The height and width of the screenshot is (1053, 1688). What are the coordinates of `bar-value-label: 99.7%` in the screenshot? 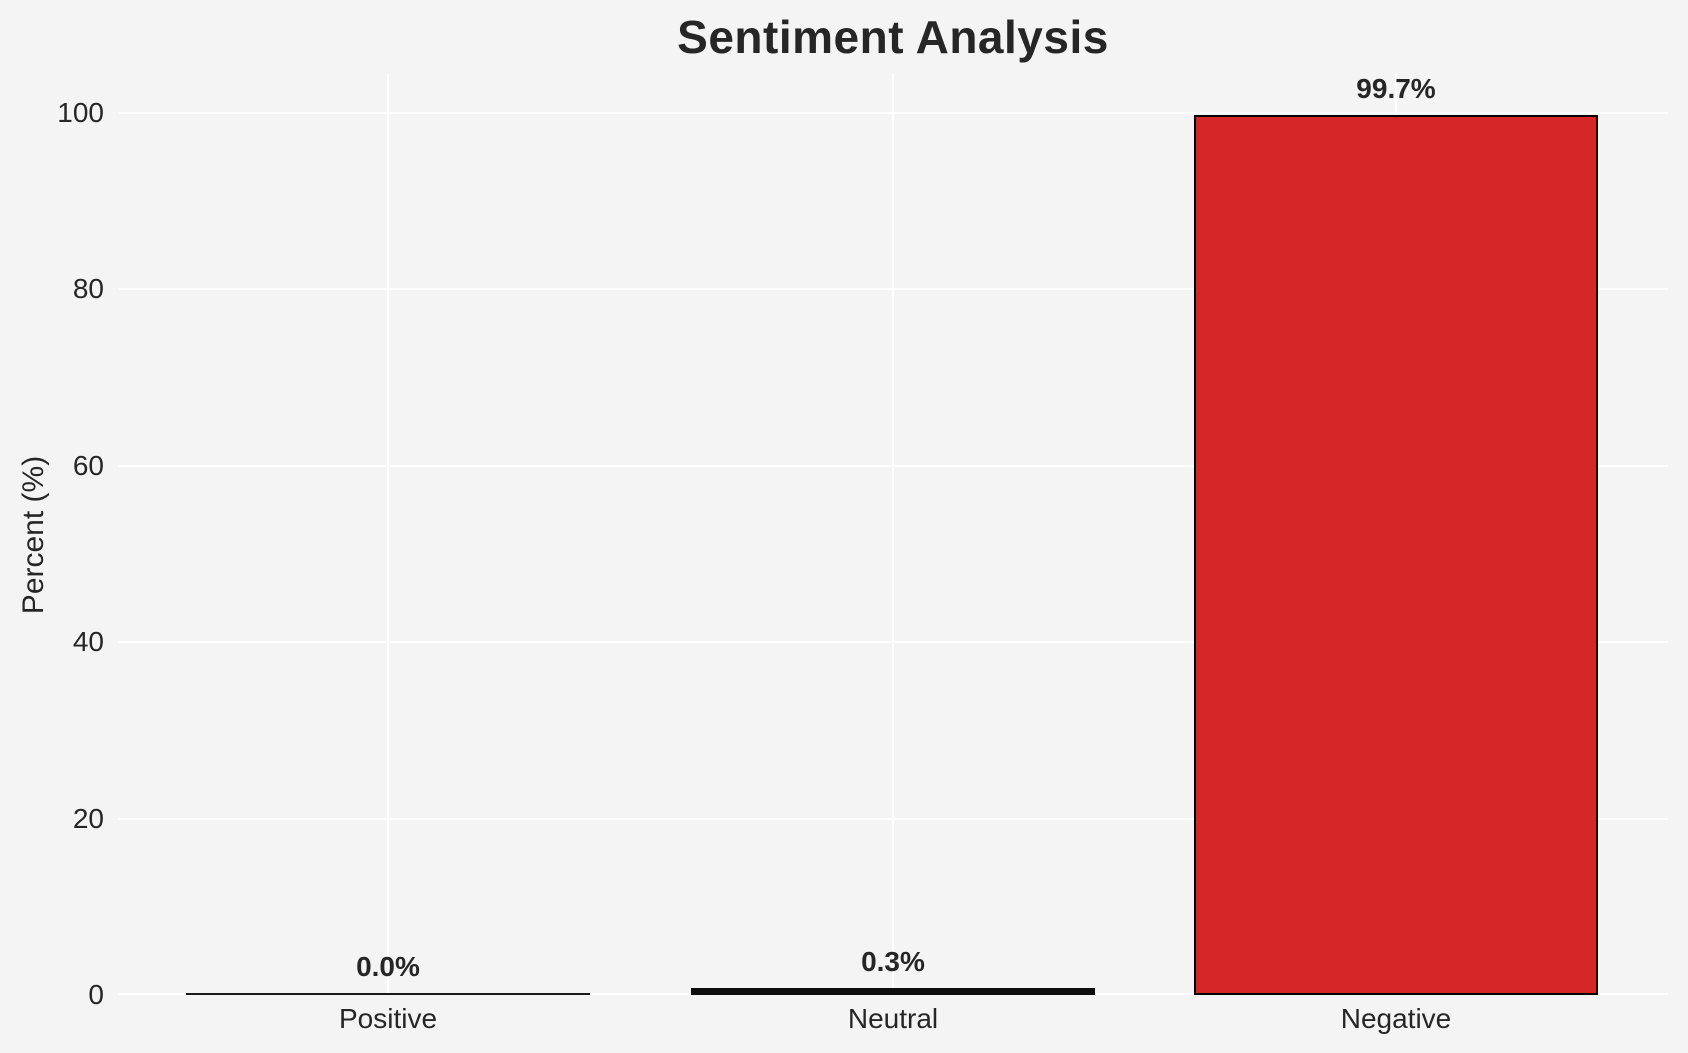 It's located at (1396, 88).